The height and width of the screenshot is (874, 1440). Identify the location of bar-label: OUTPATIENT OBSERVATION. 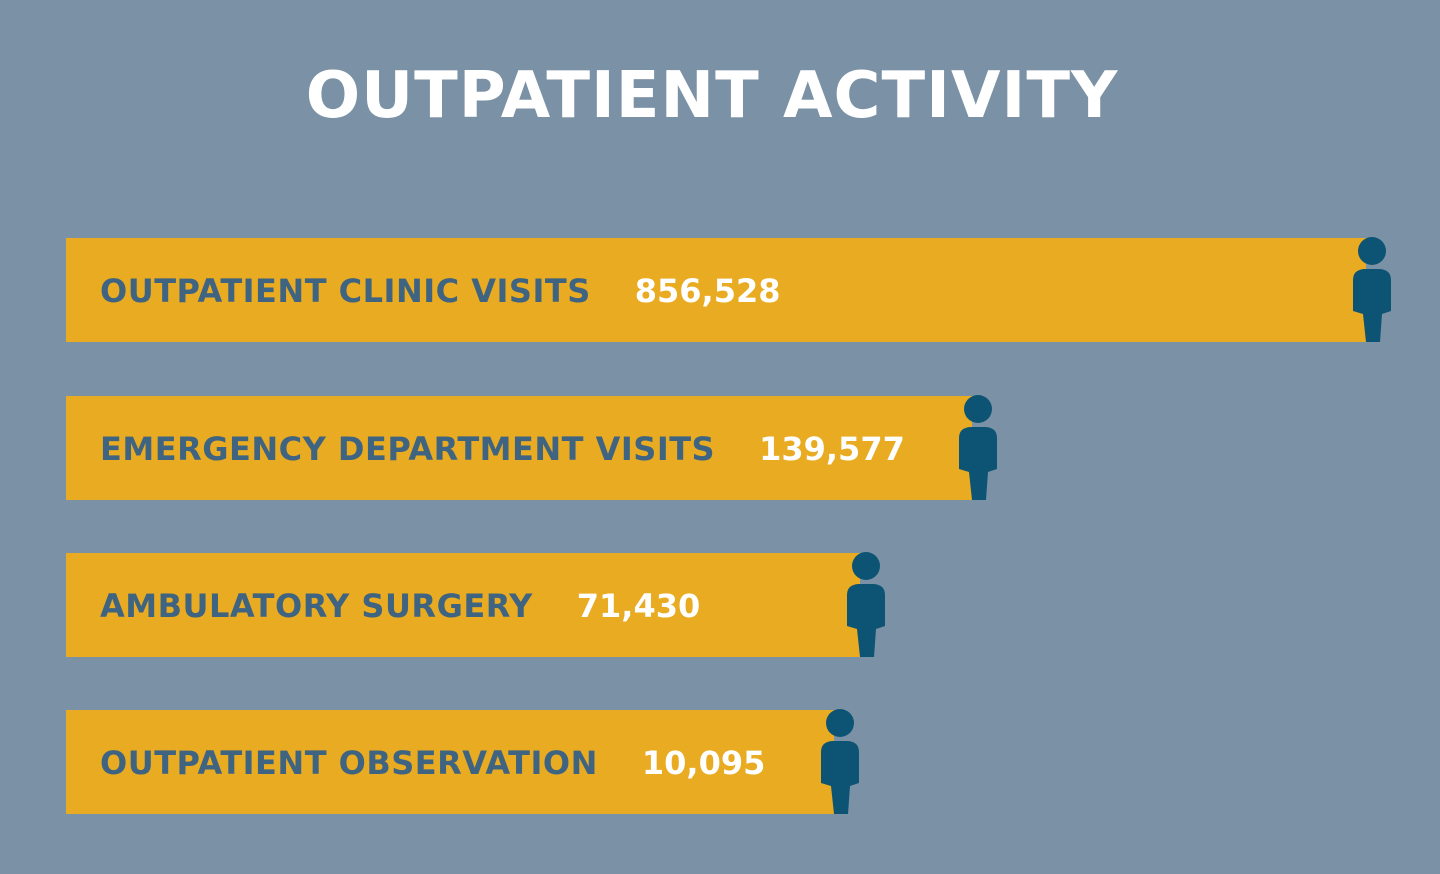
(349, 763).